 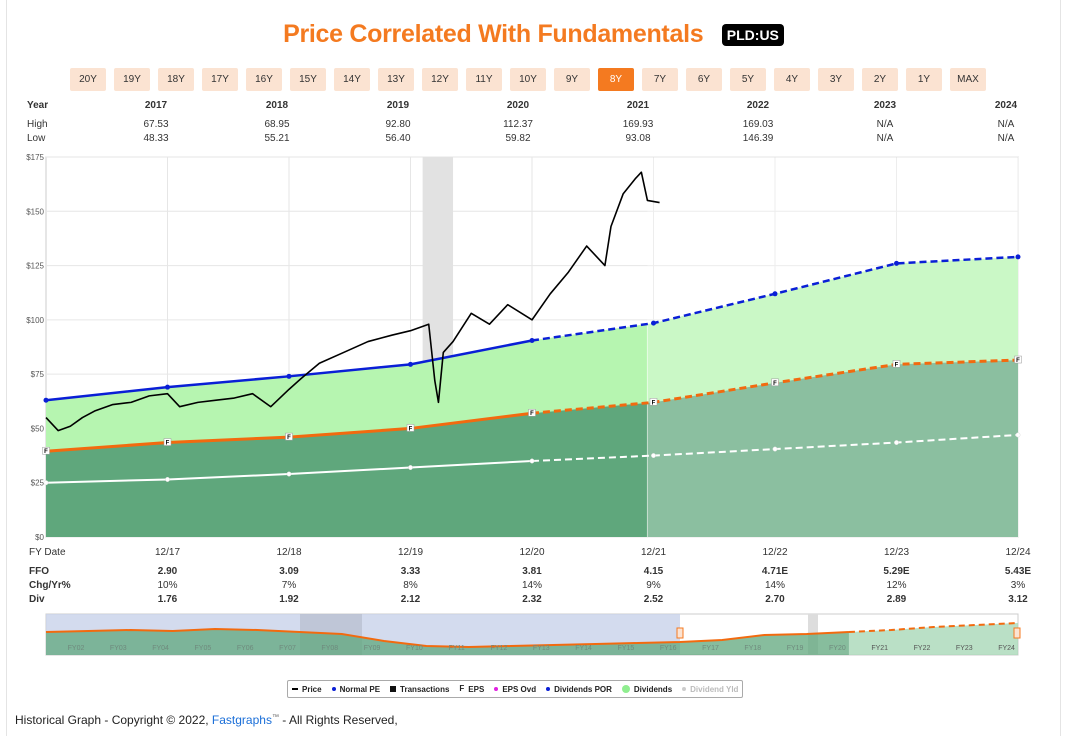 What do you see at coordinates (275, 717) in the screenshot?
I see `trademark: ™` at bounding box center [275, 717].